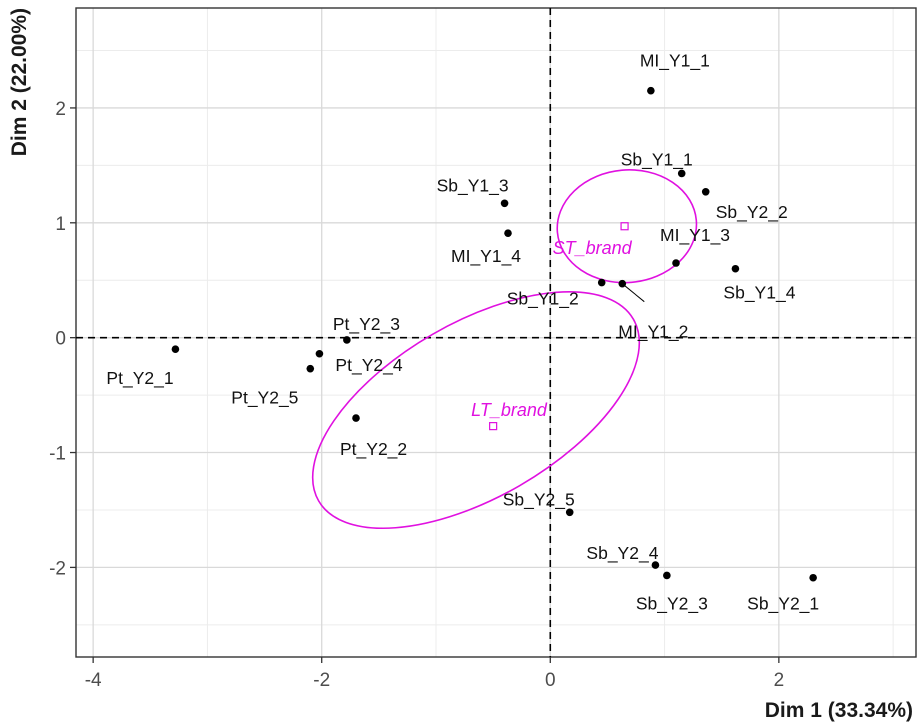  I want to click on point-label: Sb_Y2_5, so click(539, 499).